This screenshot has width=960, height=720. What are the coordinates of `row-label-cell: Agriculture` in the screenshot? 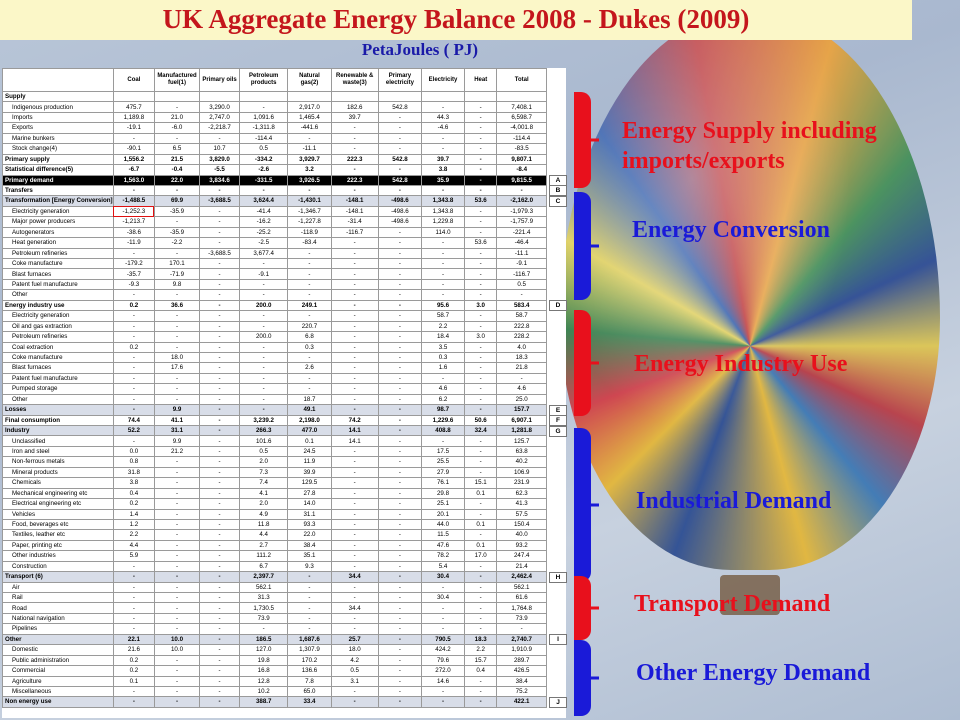 It's located at (58, 681).